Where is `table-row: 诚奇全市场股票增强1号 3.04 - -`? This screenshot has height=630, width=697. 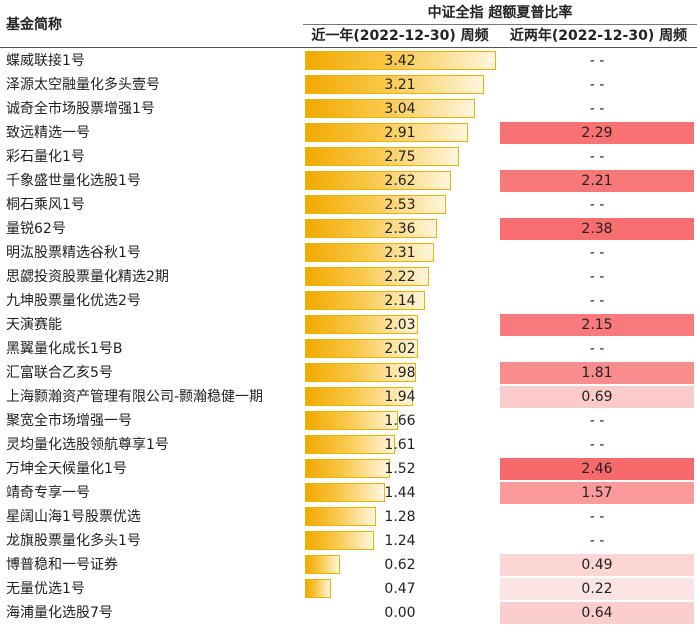 table-row: 诚奇全市场股票增强1号 3.04 - - is located at coordinates (348, 109).